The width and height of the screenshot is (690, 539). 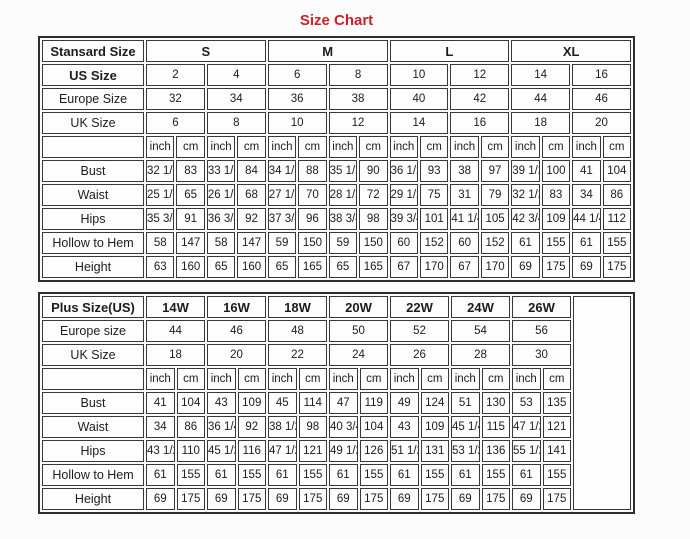 What do you see at coordinates (160, 219) in the screenshot?
I see `measurement-value-cell: 35 3/4` at bounding box center [160, 219].